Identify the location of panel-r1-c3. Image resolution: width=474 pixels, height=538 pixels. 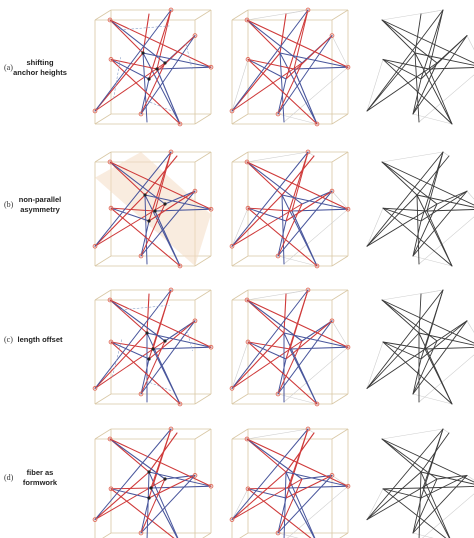
(420, 67).